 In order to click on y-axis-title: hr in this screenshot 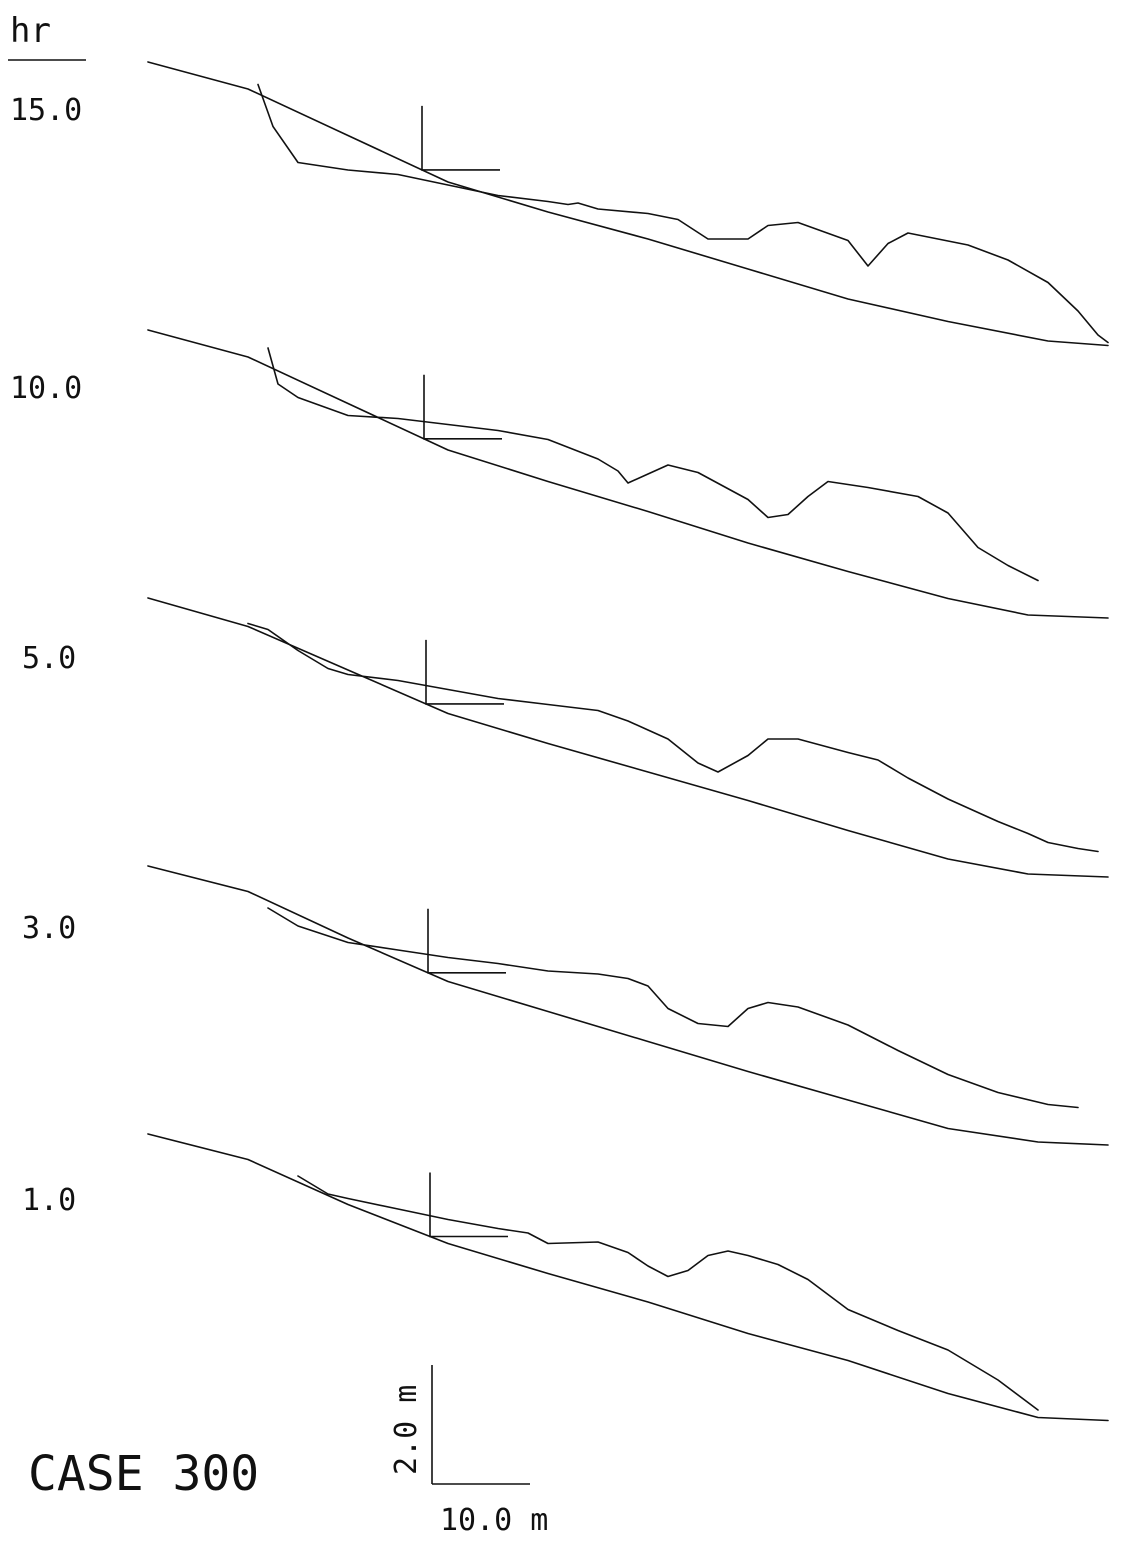, I will do `click(30, 31)`.